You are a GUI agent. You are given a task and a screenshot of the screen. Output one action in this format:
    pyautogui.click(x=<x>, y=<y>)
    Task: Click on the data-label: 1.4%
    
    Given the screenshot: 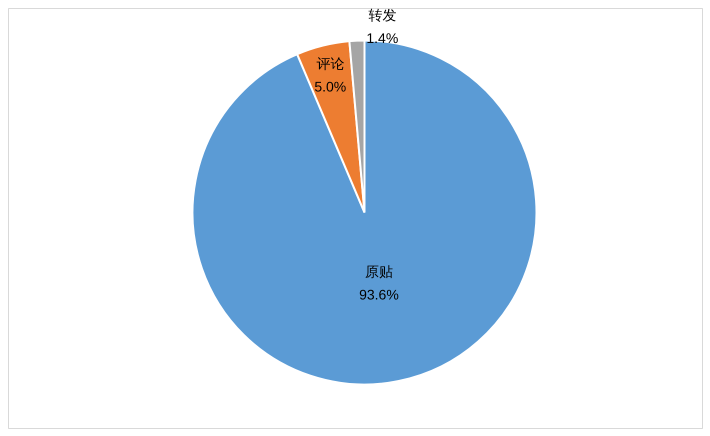 What is the action you would take?
    pyautogui.click(x=382, y=38)
    